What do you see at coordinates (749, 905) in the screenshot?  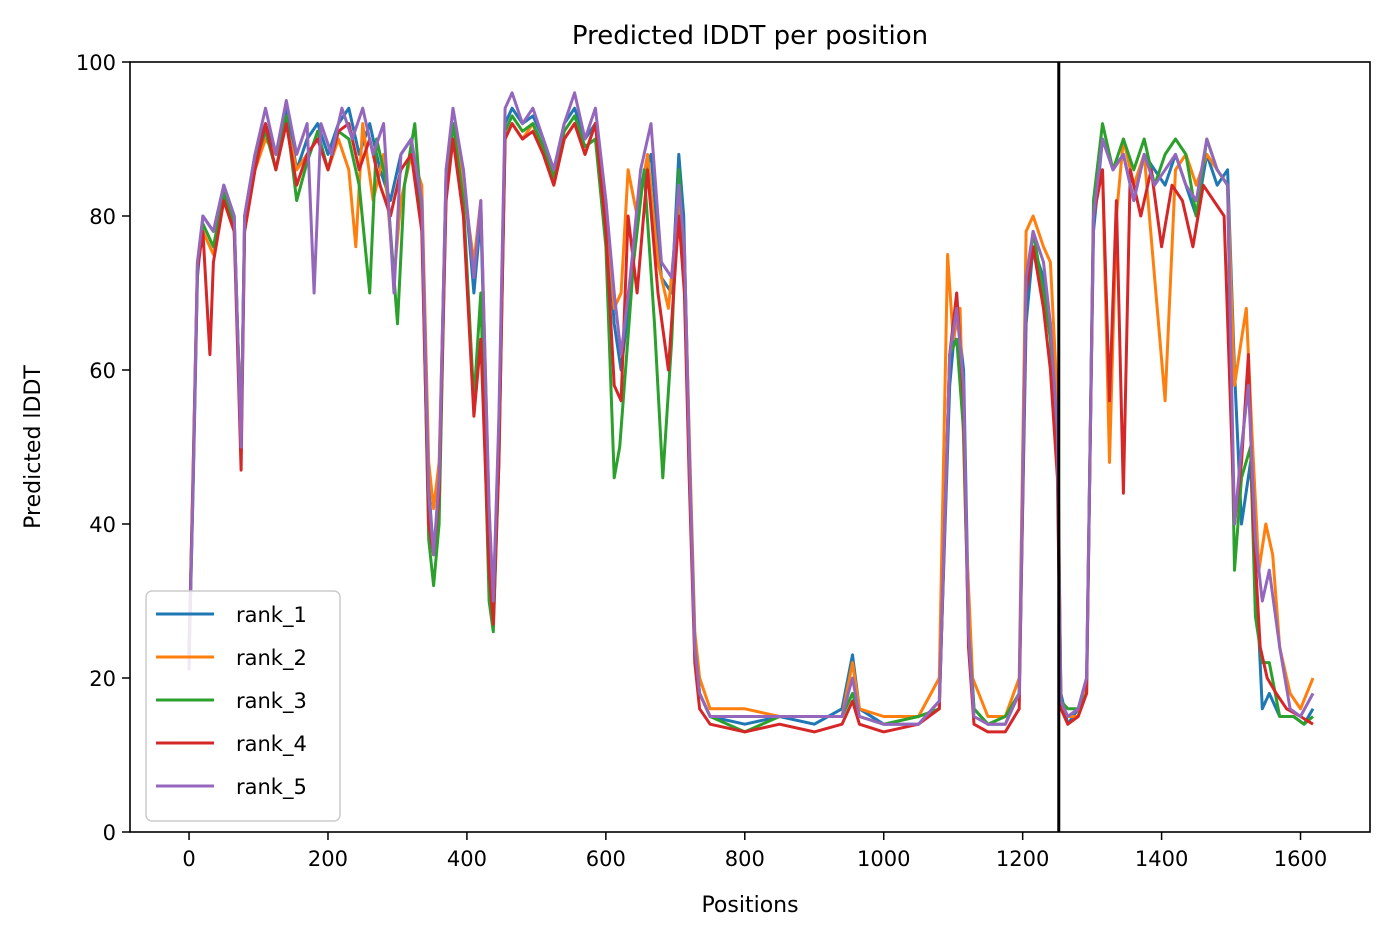 I see `x-axis-label: Positions` at bounding box center [749, 905].